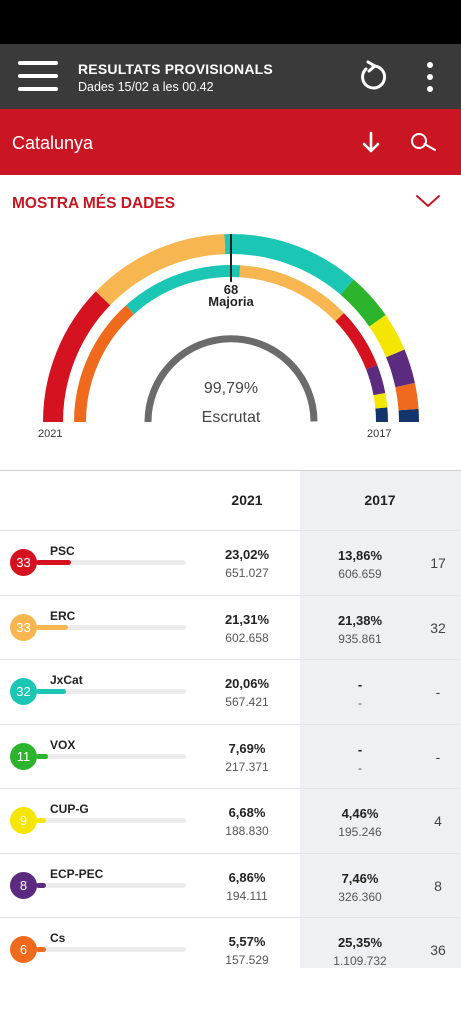 This screenshot has height=1024, width=461. I want to click on majority-seats: 68, so click(231, 289).